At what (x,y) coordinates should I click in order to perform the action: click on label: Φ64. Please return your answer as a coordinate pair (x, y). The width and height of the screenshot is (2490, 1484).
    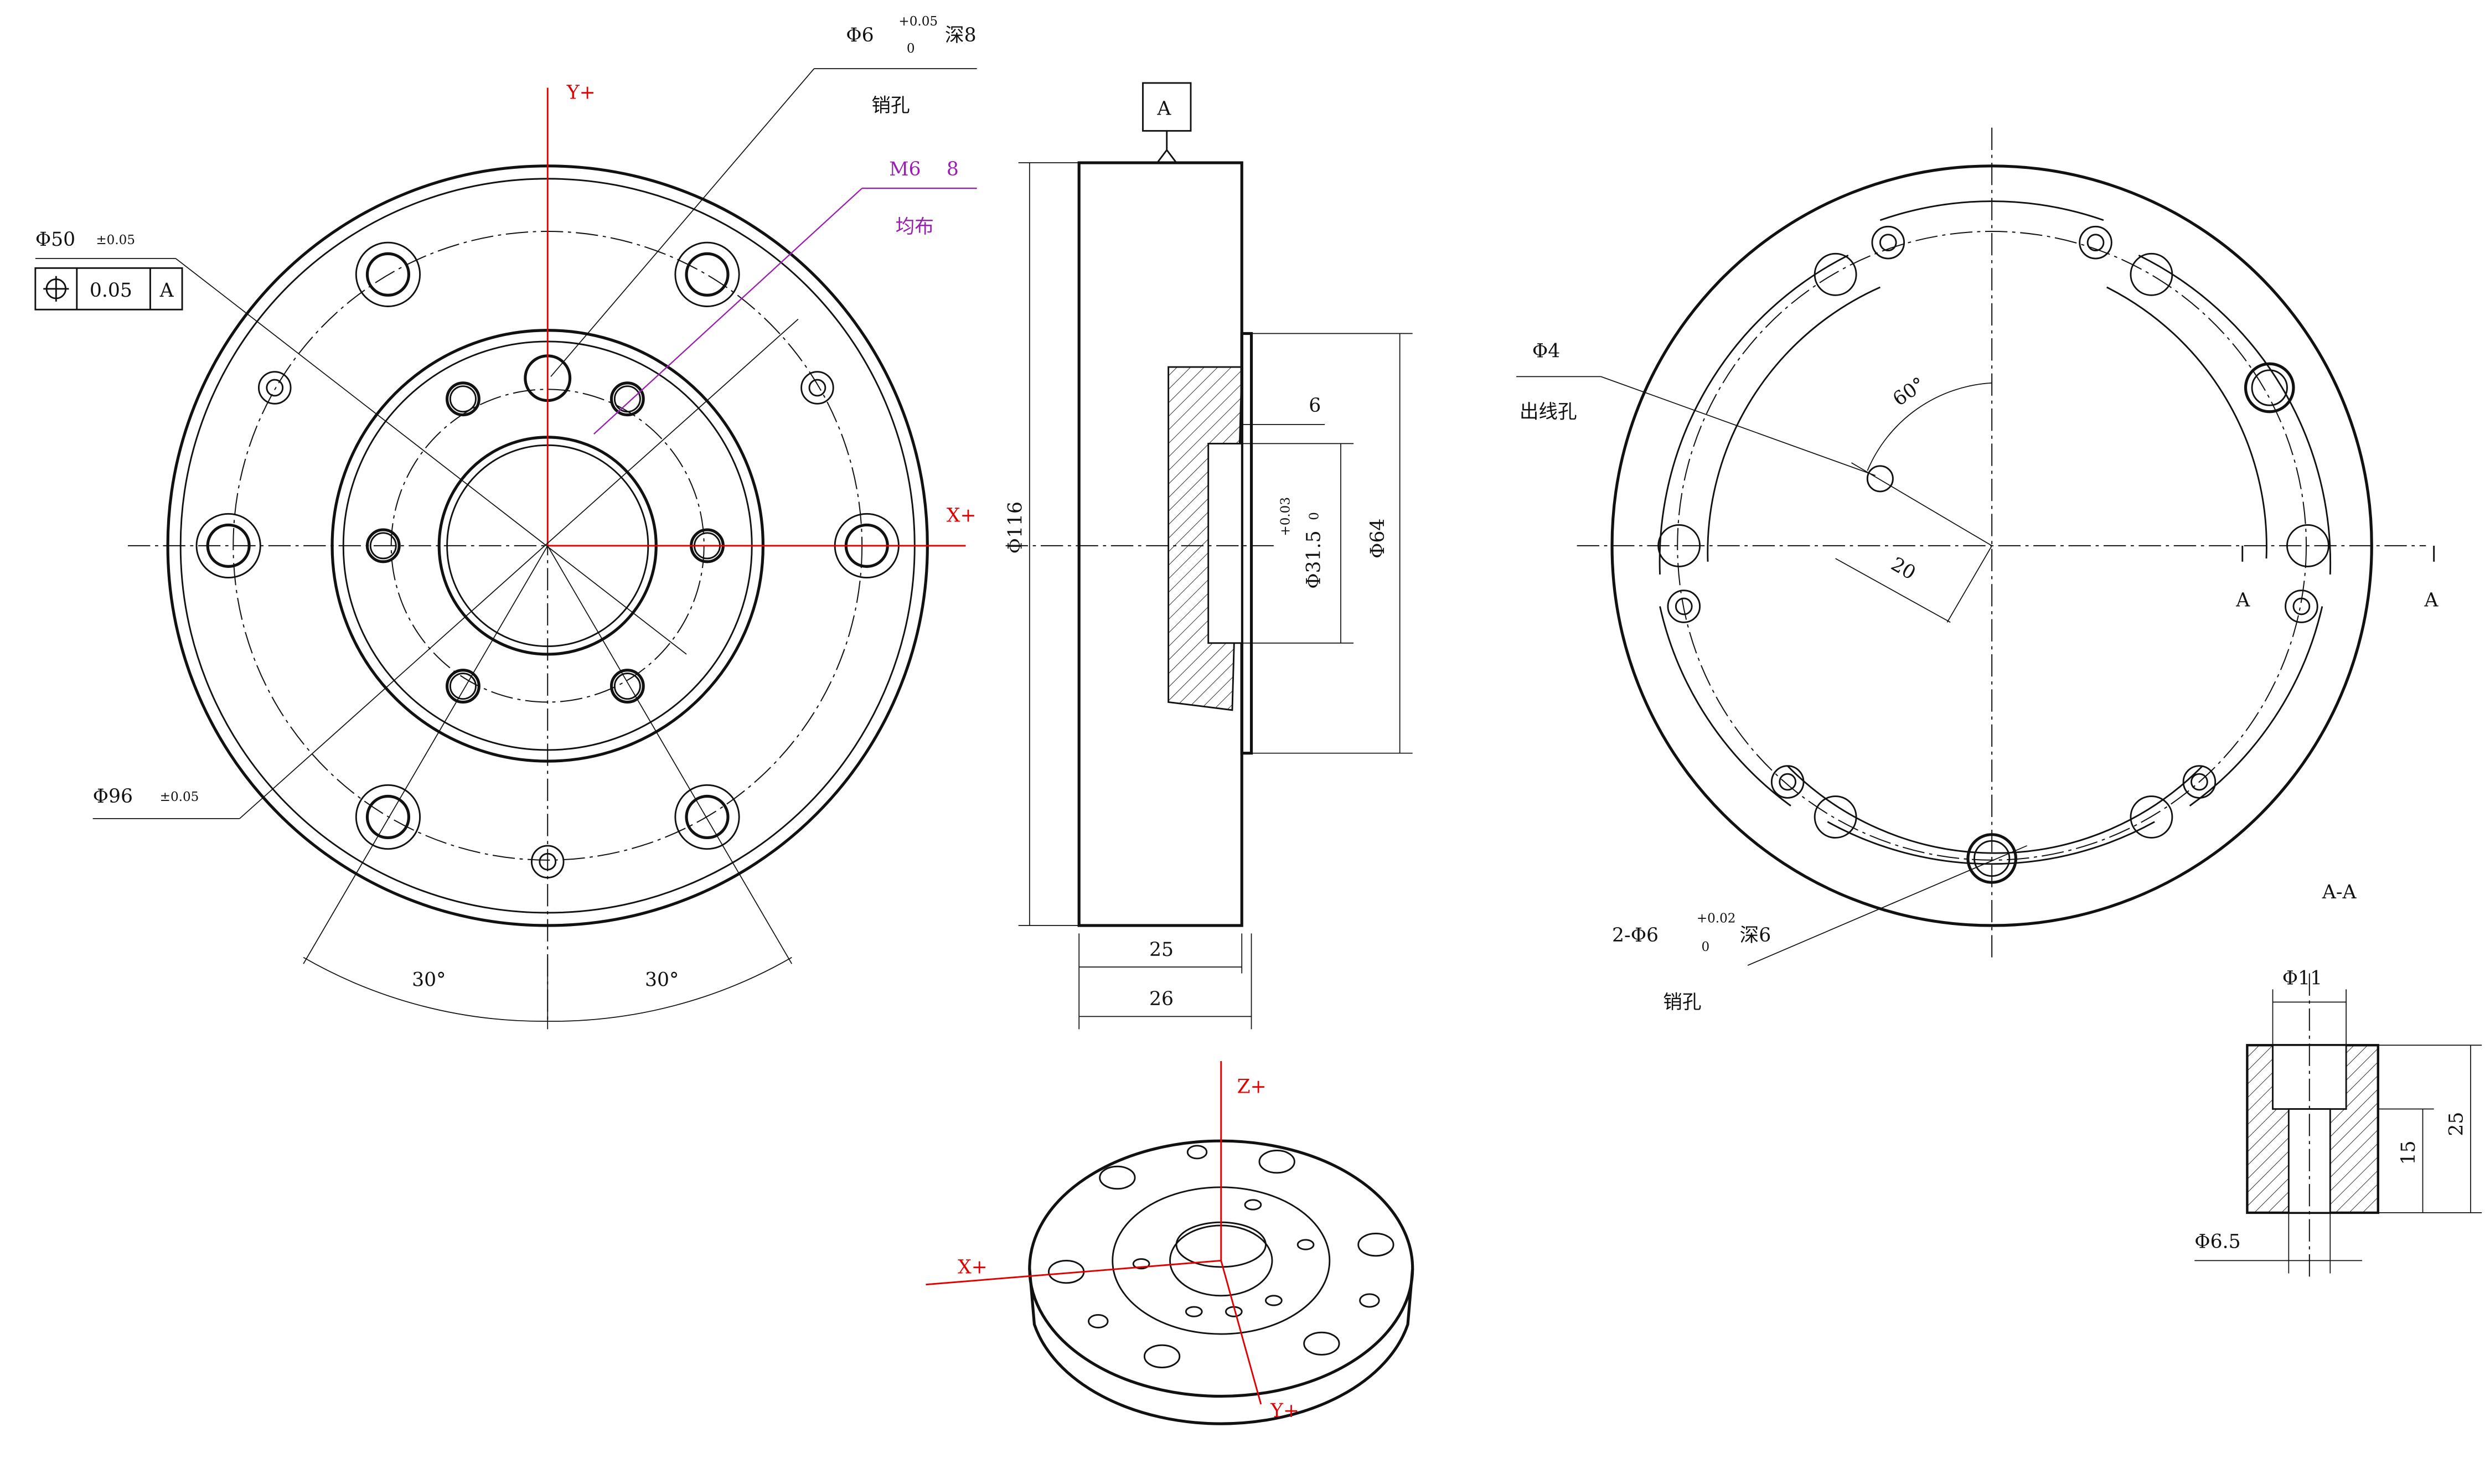
    Looking at the image, I should click on (1378, 539).